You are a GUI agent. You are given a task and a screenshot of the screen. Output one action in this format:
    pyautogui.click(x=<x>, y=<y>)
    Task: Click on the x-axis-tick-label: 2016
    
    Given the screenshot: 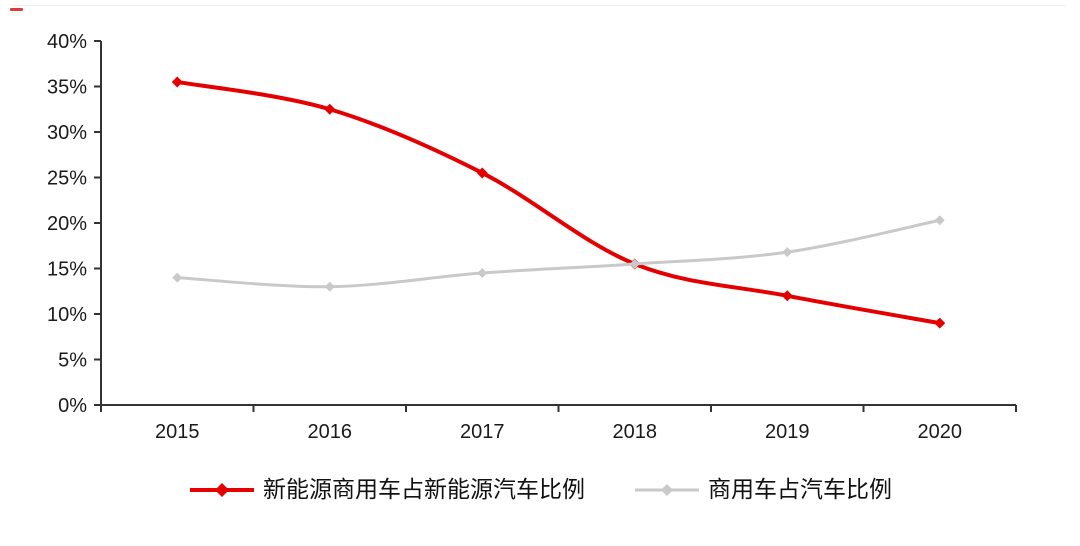 What is the action you would take?
    pyautogui.click(x=330, y=432)
    